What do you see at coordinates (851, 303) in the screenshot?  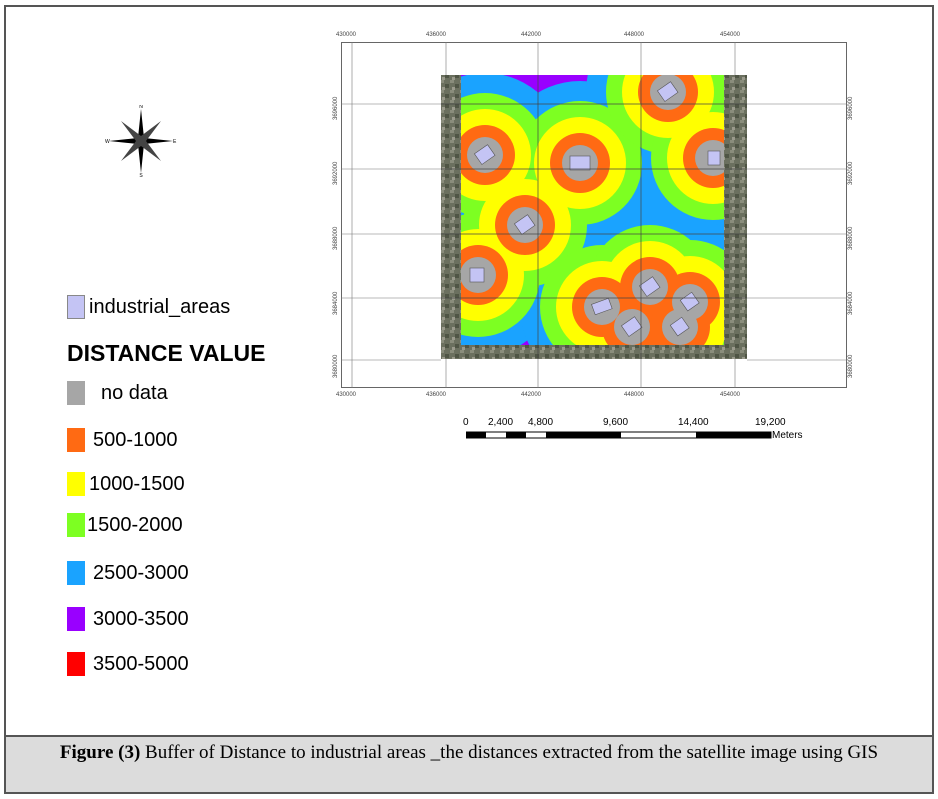 I see `y-tick-right: 3684000` at bounding box center [851, 303].